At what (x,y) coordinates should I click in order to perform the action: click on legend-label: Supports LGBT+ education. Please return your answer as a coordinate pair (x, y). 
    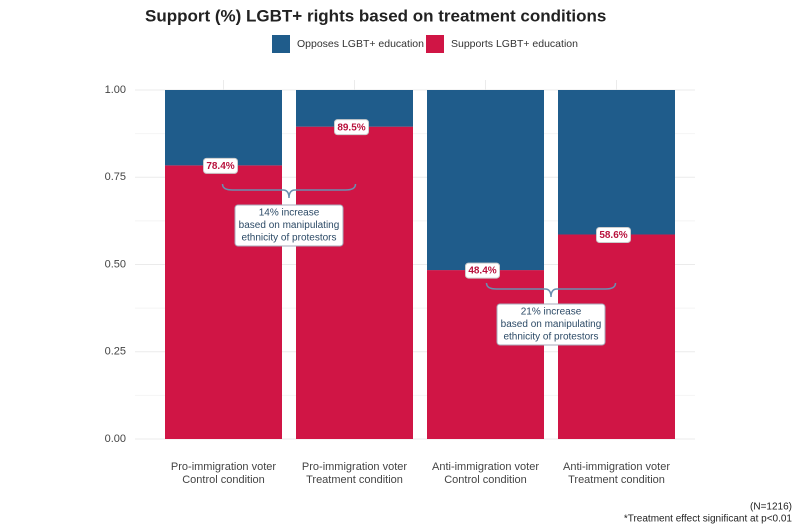
    Looking at the image, I should click on (514, 44).